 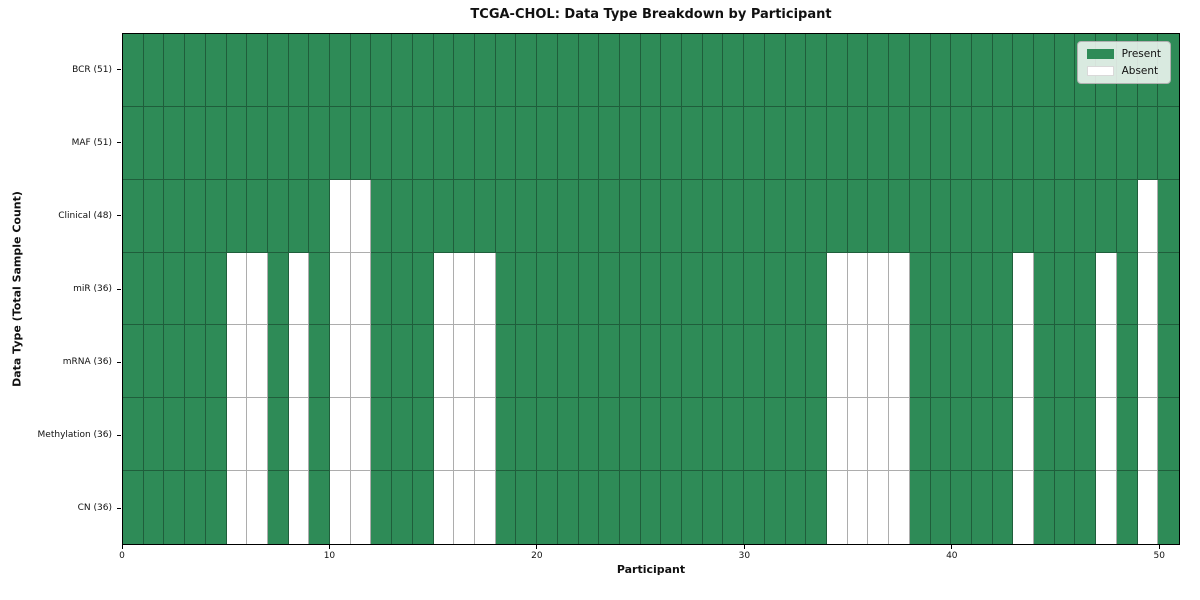 What do you see at coordinates (92, 69) in the screenshot?
I see `y-tick-label: BCR (51)` at bounding box center [92, 69].